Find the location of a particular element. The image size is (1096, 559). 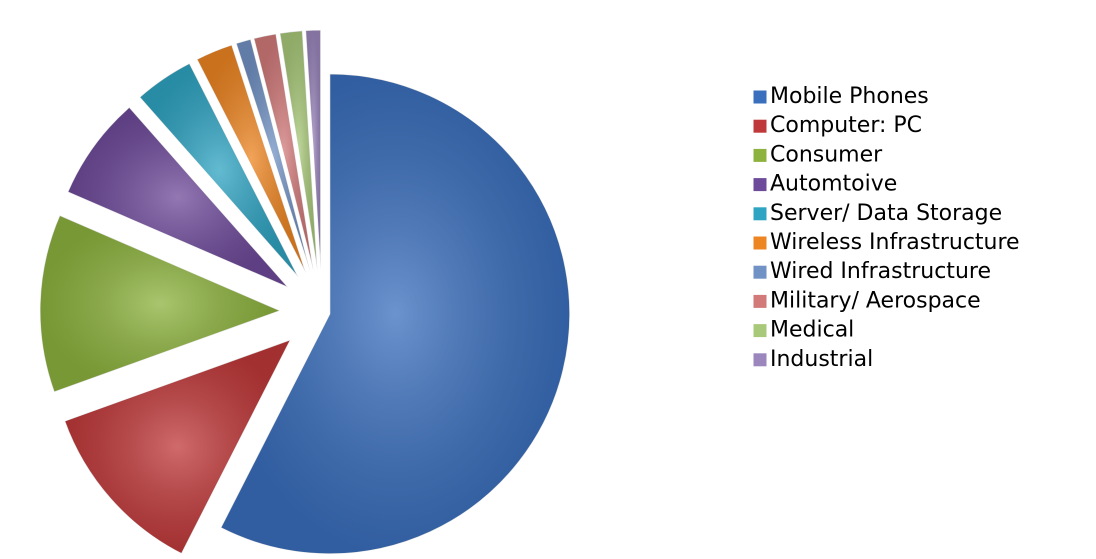

legend-label: Server/ Data Storage is located at coordinates (886, 213).